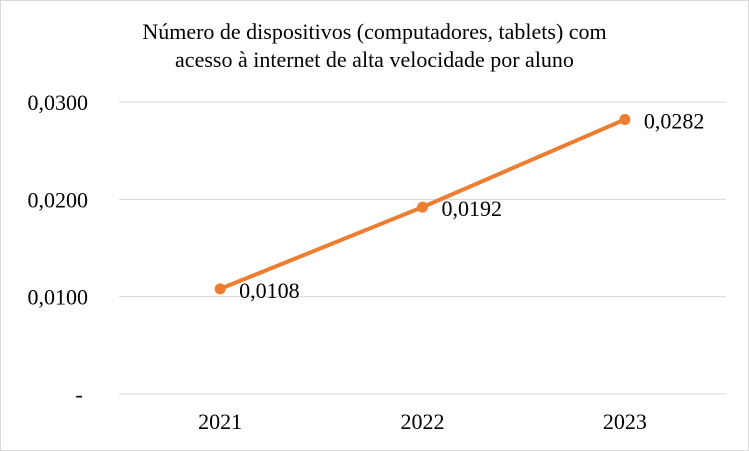 The height and width of the screenshot is (451, 749). I want to click on x-tick-label: 2023, so click(625, 421).